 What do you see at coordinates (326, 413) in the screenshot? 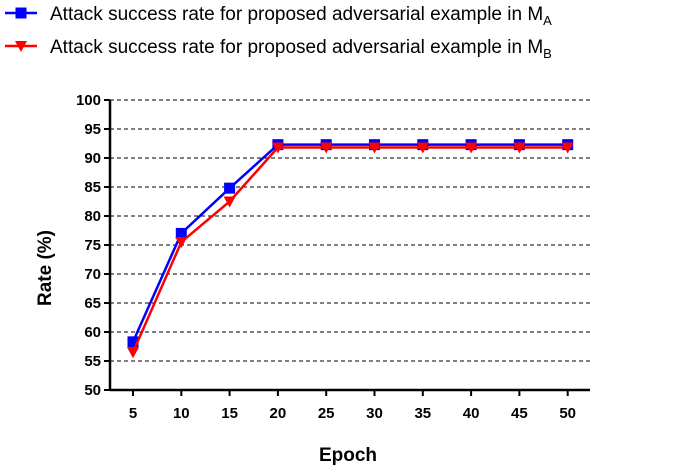
I see `x-tick-label: 25` at bounding box center [326, 413].